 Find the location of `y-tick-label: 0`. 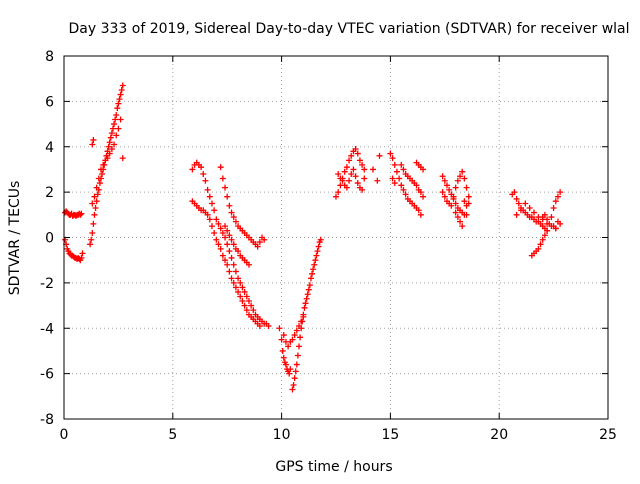

y-tick-label: 0 is located at coordinates (49, 239).